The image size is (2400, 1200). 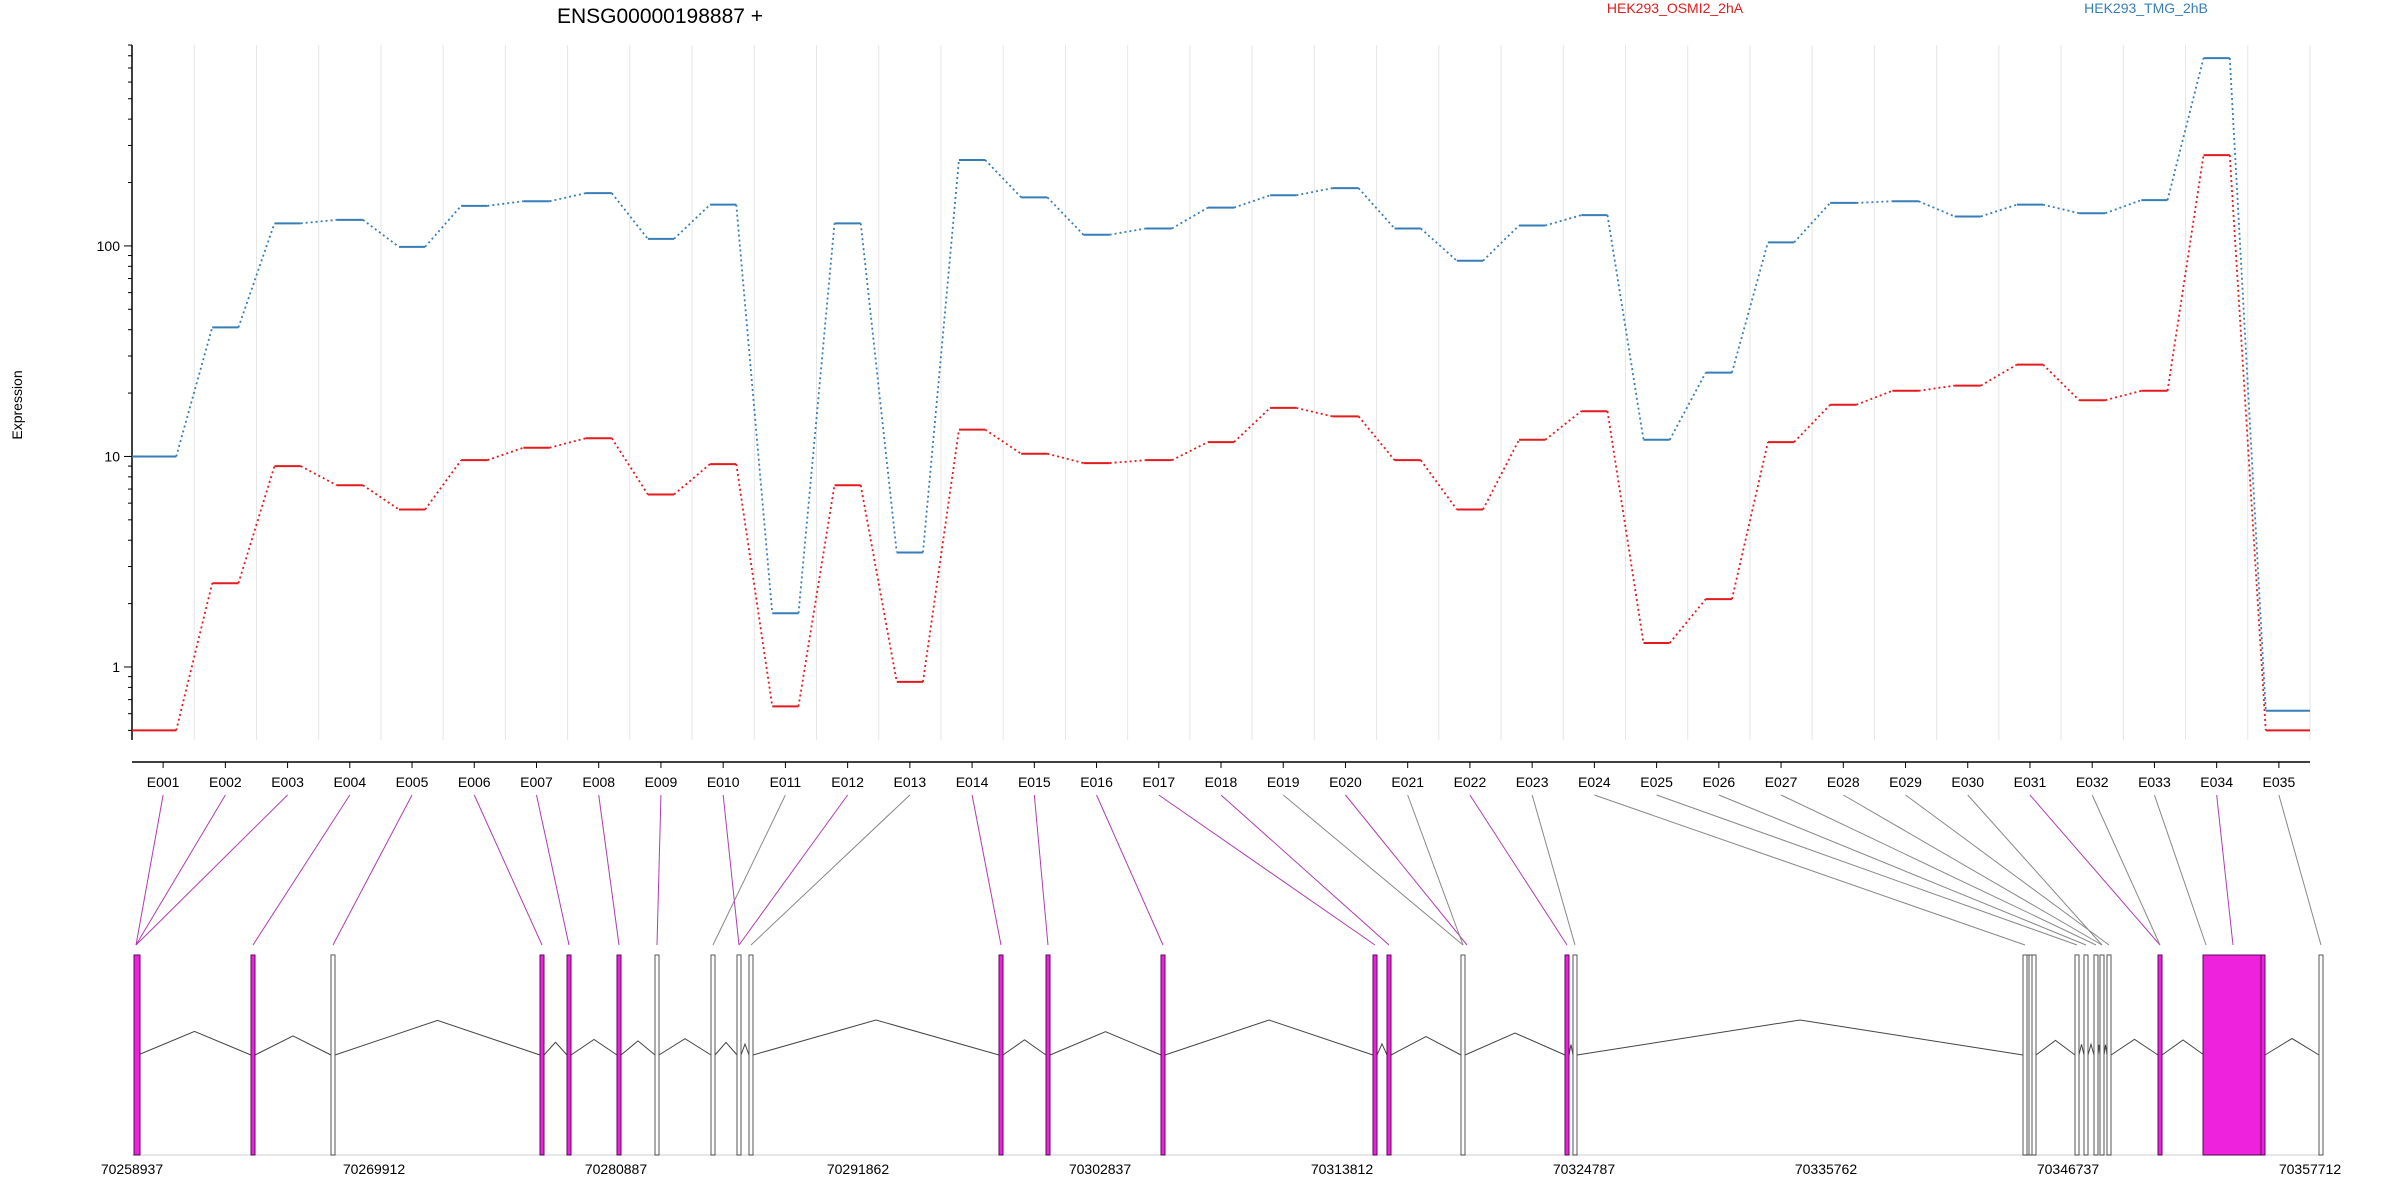 What do you see at coordinates (1675, 8) in the screenshot?
I see `legend-series-1: HEK293_OSMI2_2hA` at bounding box center [1675, 8].